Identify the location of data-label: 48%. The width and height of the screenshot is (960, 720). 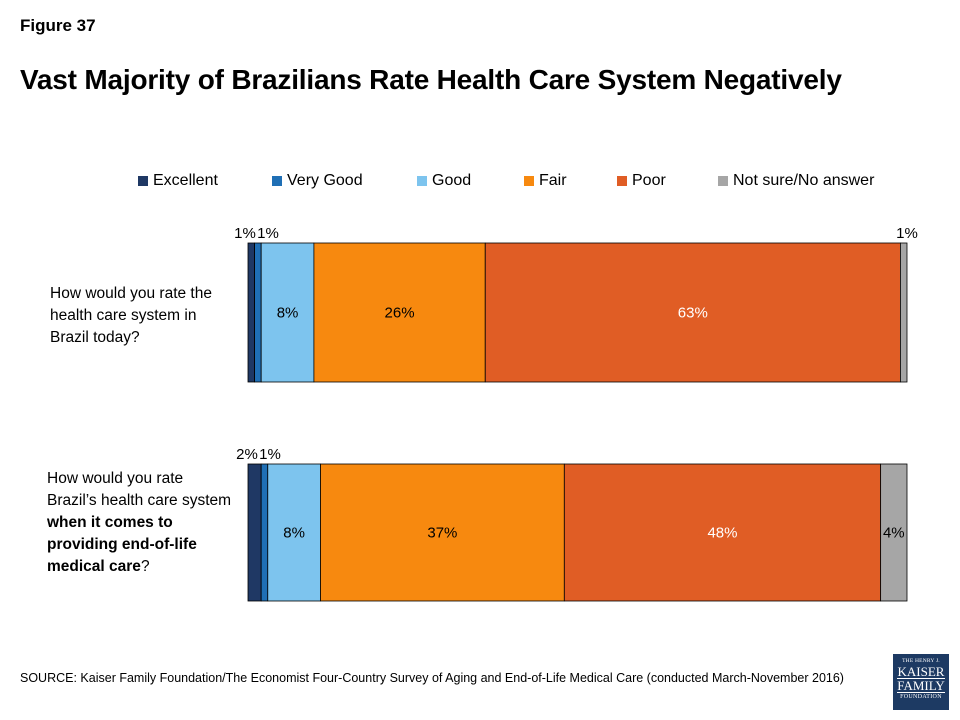
(722, 533).